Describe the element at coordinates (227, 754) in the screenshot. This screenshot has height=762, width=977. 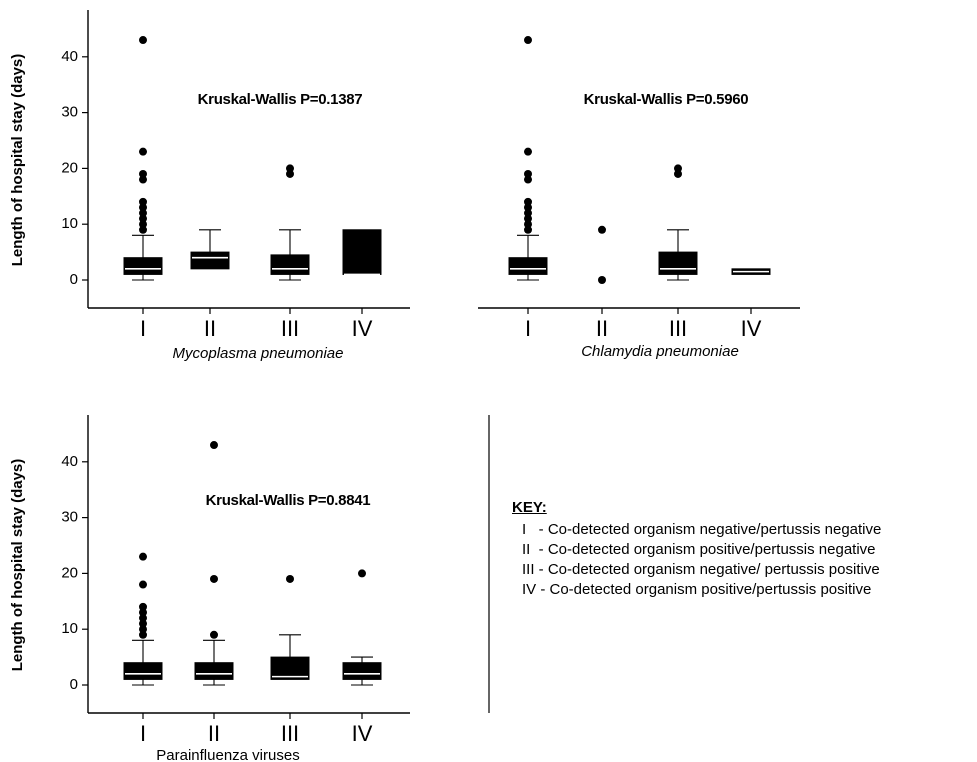
I see `x-axis-label: Parainfluenza viruses` at that location.